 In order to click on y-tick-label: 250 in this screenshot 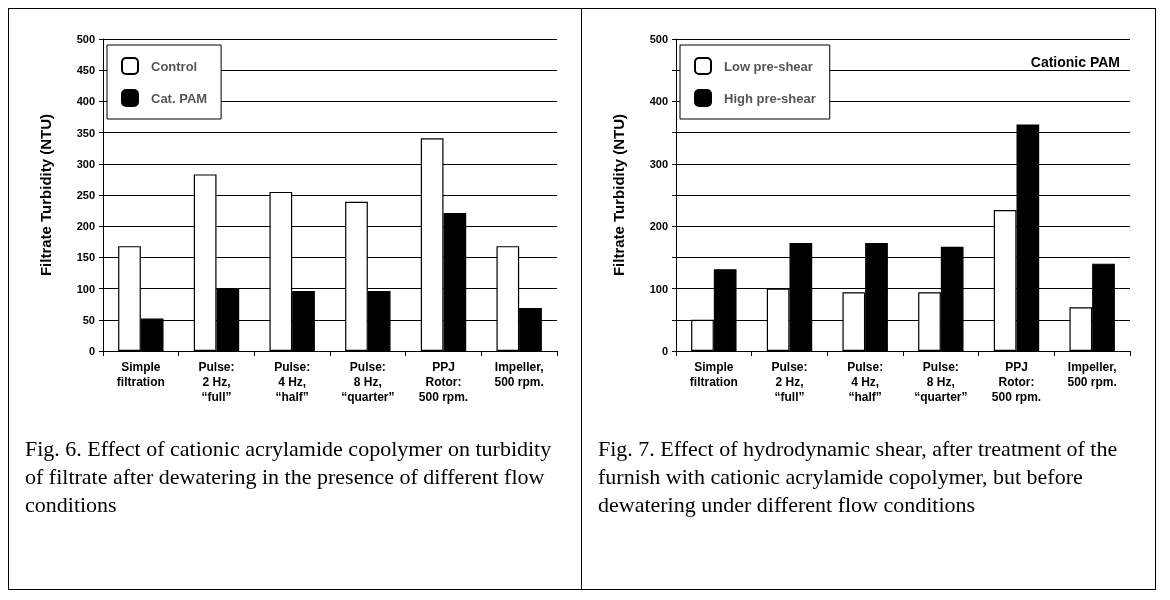, I will do `click(85, 195)`.